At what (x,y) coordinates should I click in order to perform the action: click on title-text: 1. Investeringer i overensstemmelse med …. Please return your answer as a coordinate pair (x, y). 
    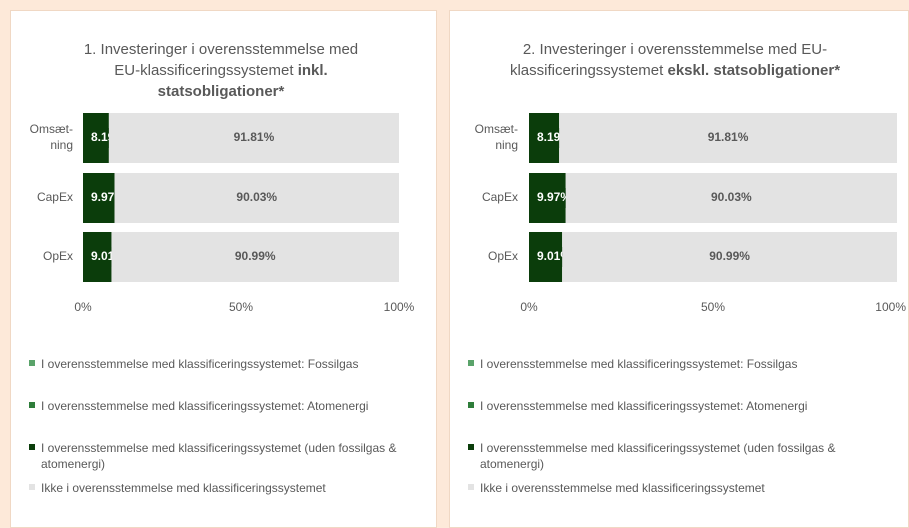
    Looking at the image, I should click on (221, 60).